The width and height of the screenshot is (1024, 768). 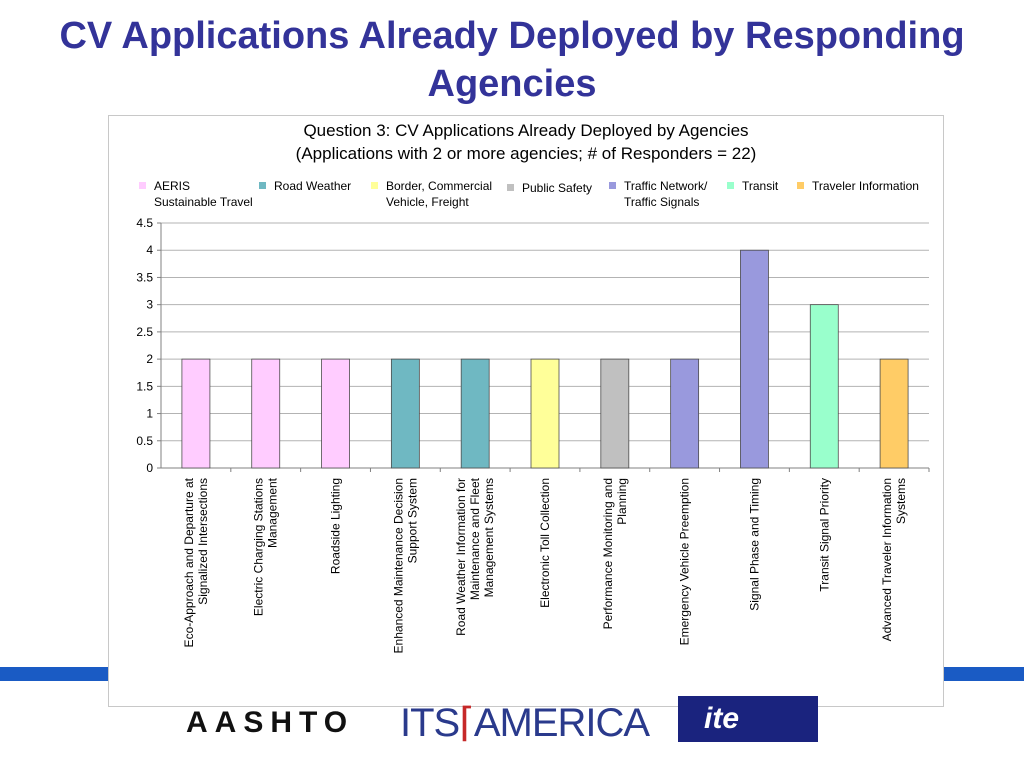 I want to click on y-tick-label: 0.5, so click(x=144, y=441).